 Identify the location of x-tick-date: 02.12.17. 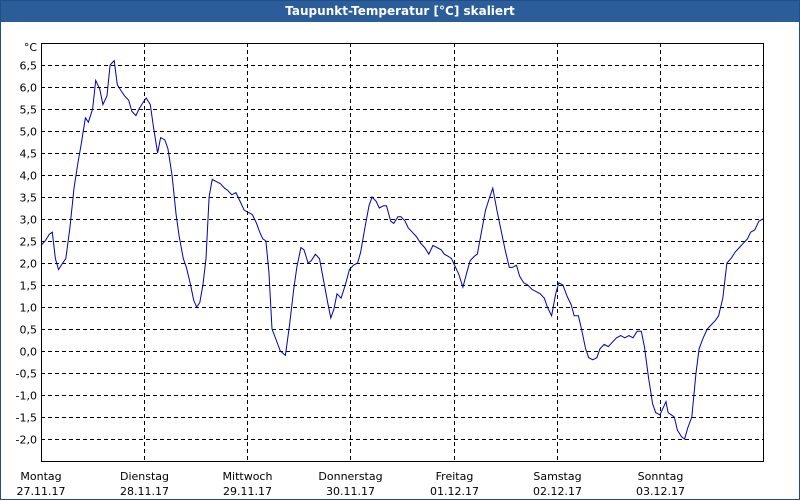
(557, 491).